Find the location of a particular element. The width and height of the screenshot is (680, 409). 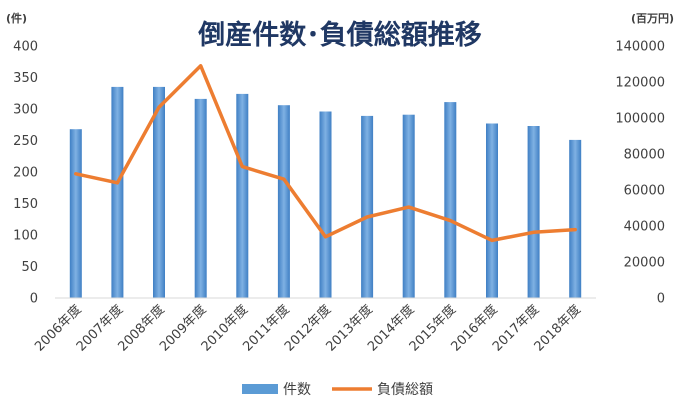

left-axis-ticks: 0 50 100 150 200 250 300 350 400 is located at coordinates (25, 173).